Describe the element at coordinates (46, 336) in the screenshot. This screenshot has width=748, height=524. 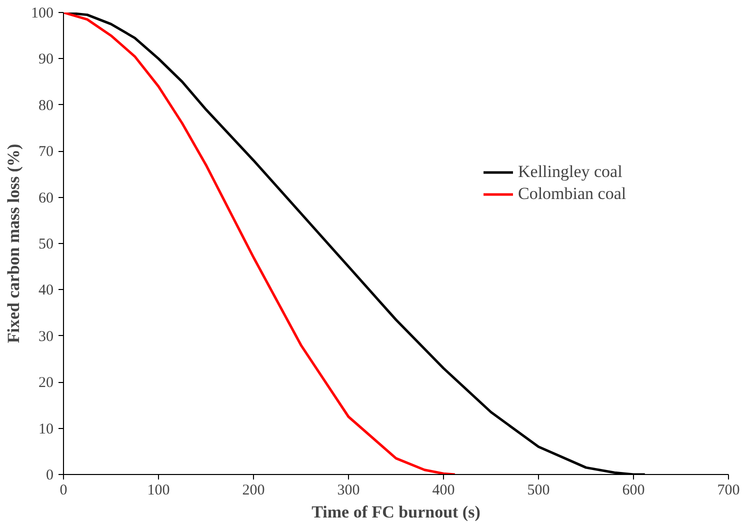
I see `y-tick-label: 30` at that location.